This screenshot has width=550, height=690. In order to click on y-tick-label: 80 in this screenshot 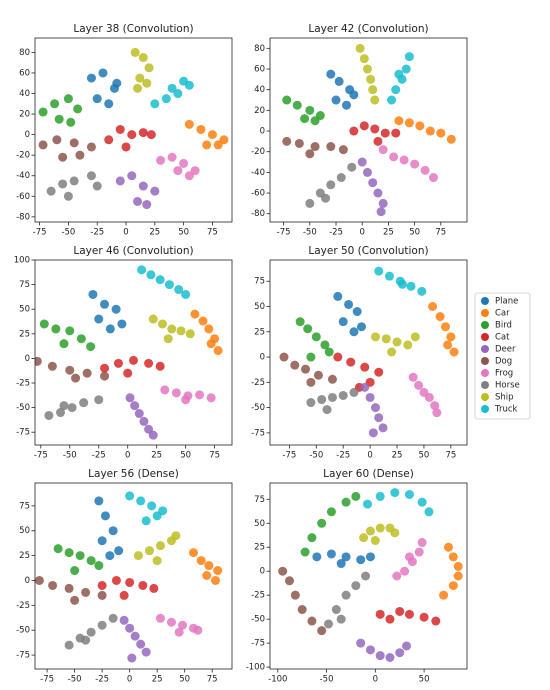, I will do `click(24, 53)`.